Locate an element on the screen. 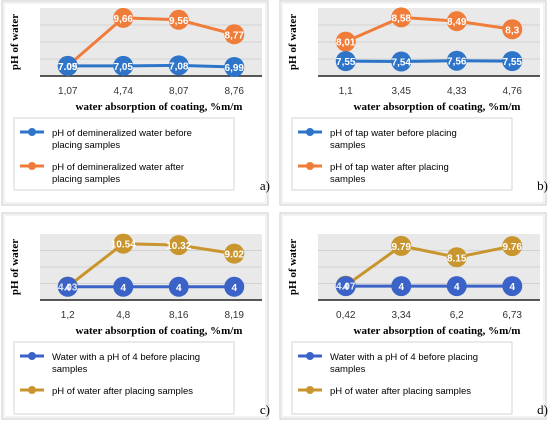 The width and height of the screenshot is (550, 427). data-label-overlap: 4.03 is located at coordinates (68, 288).